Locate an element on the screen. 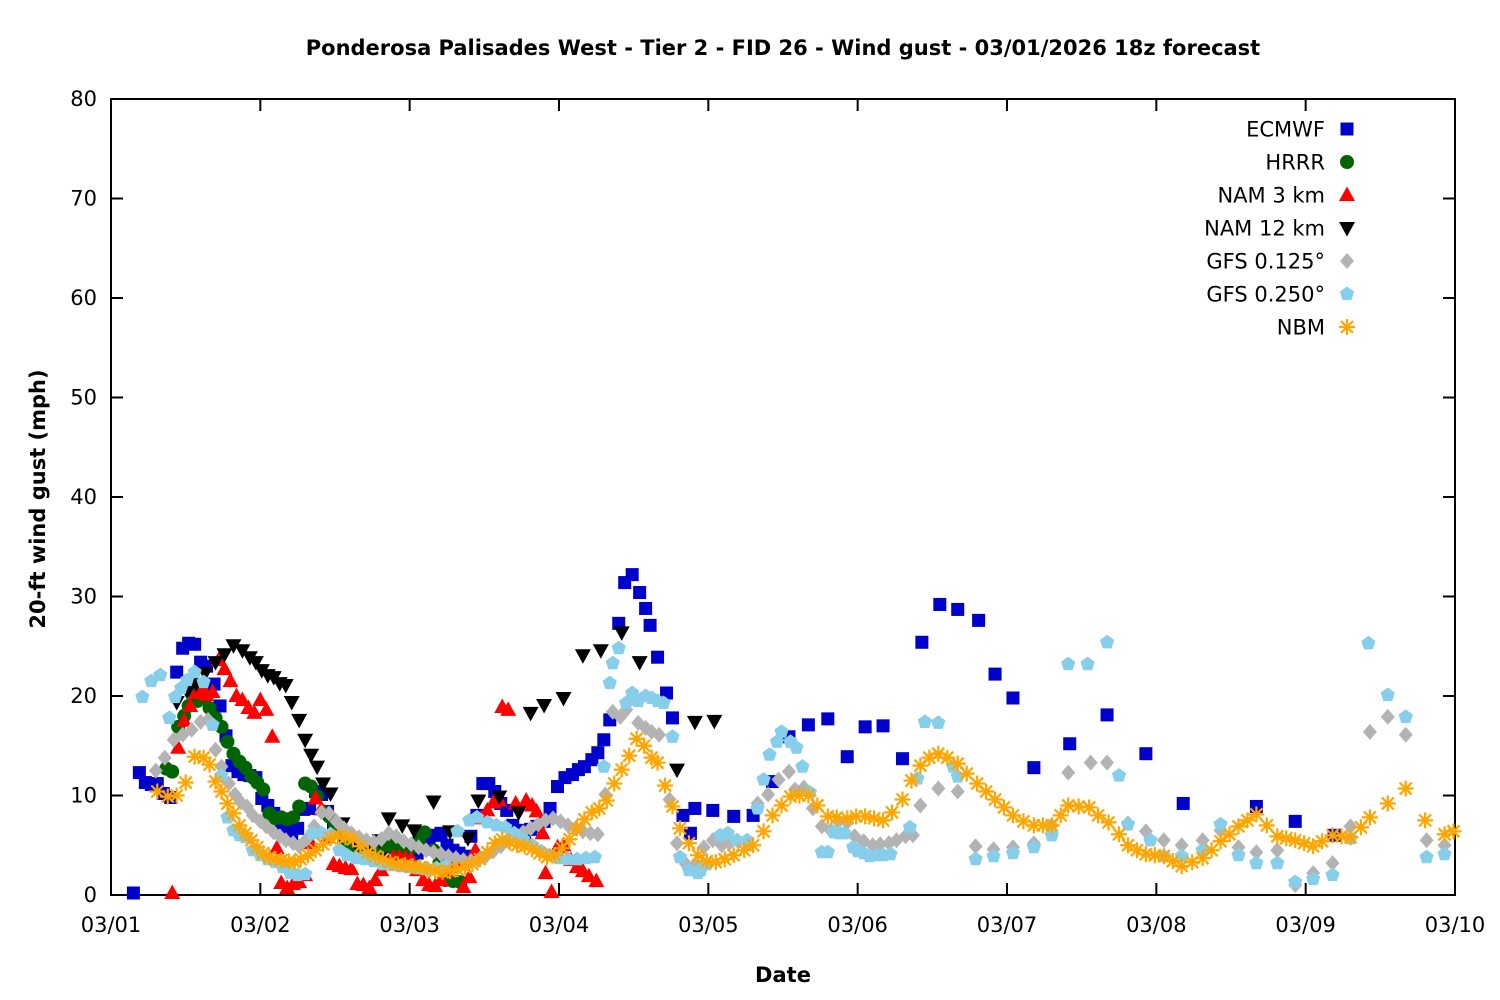 This screenshot has height=1000, width=1500. legend-item-nam-3-km: NAM 3 km is located at coordinates (1286, 196).